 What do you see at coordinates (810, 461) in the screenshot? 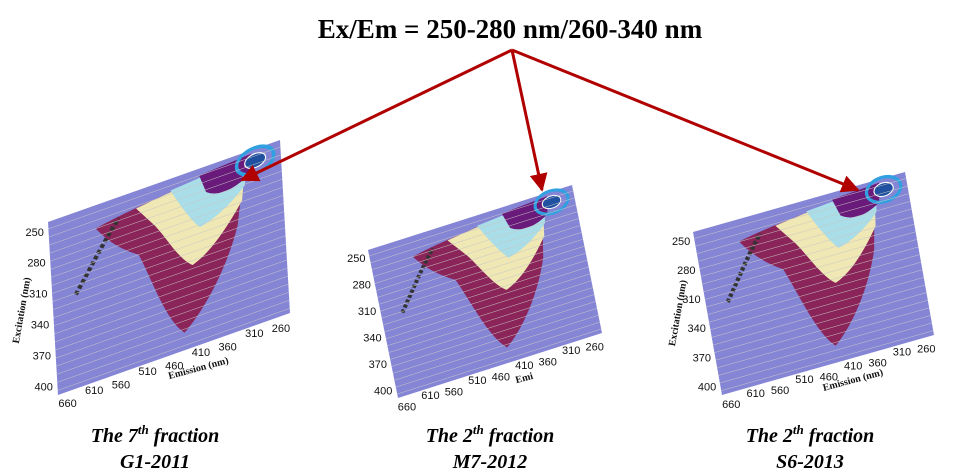
I see `sample-label: S6-2013` at bounding box center [810, 461].